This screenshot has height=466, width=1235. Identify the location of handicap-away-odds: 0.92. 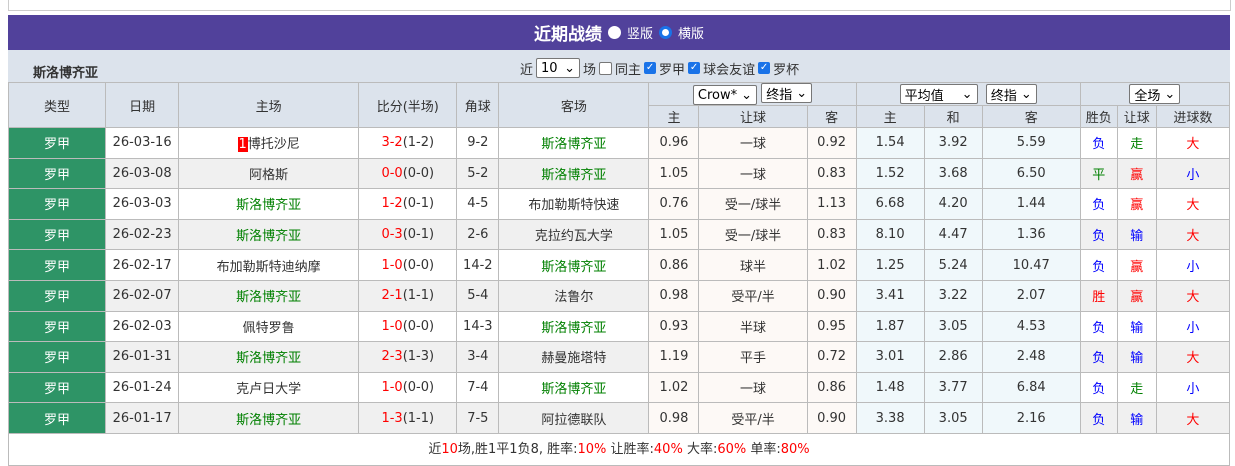
(831, 143).